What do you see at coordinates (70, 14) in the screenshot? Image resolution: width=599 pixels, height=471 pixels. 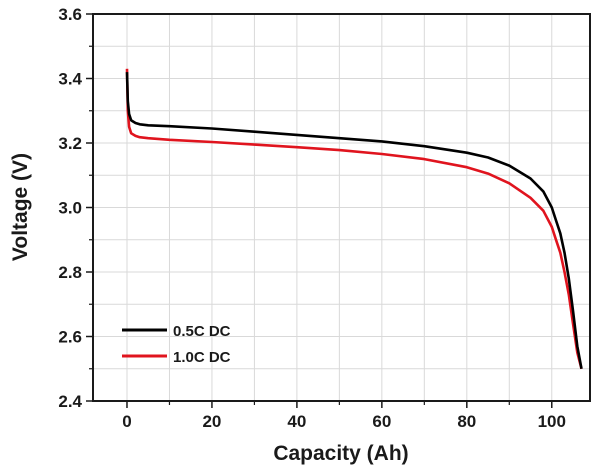 I see `y-tick-label: 3.6` at bounding box center [70, 14].